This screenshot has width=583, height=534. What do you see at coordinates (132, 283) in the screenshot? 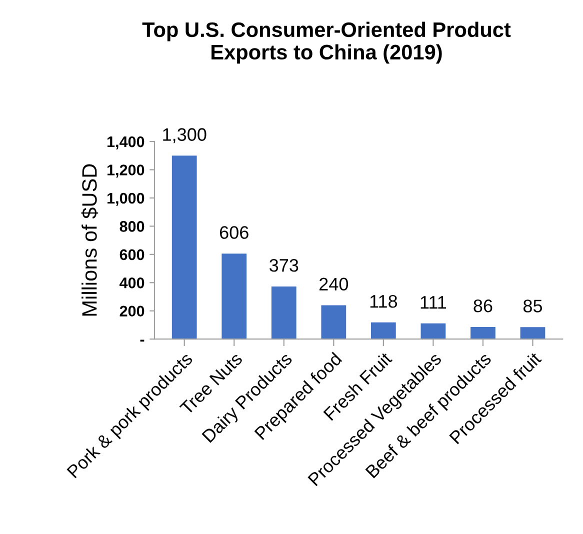
I see `y-tick-label: 400` at bounding box center [132, 283].